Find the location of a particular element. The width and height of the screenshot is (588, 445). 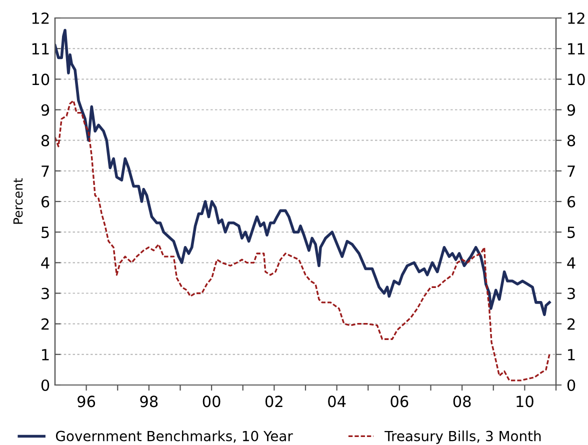

x-tick-label: 10 is located at coordinates (525, 402).